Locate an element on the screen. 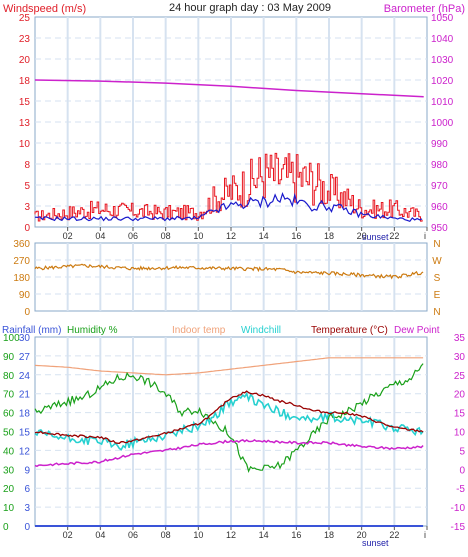 The width and height of the screenshot is (468, 557). rainfall-tick: 18 is located at coordinates (25, 414).